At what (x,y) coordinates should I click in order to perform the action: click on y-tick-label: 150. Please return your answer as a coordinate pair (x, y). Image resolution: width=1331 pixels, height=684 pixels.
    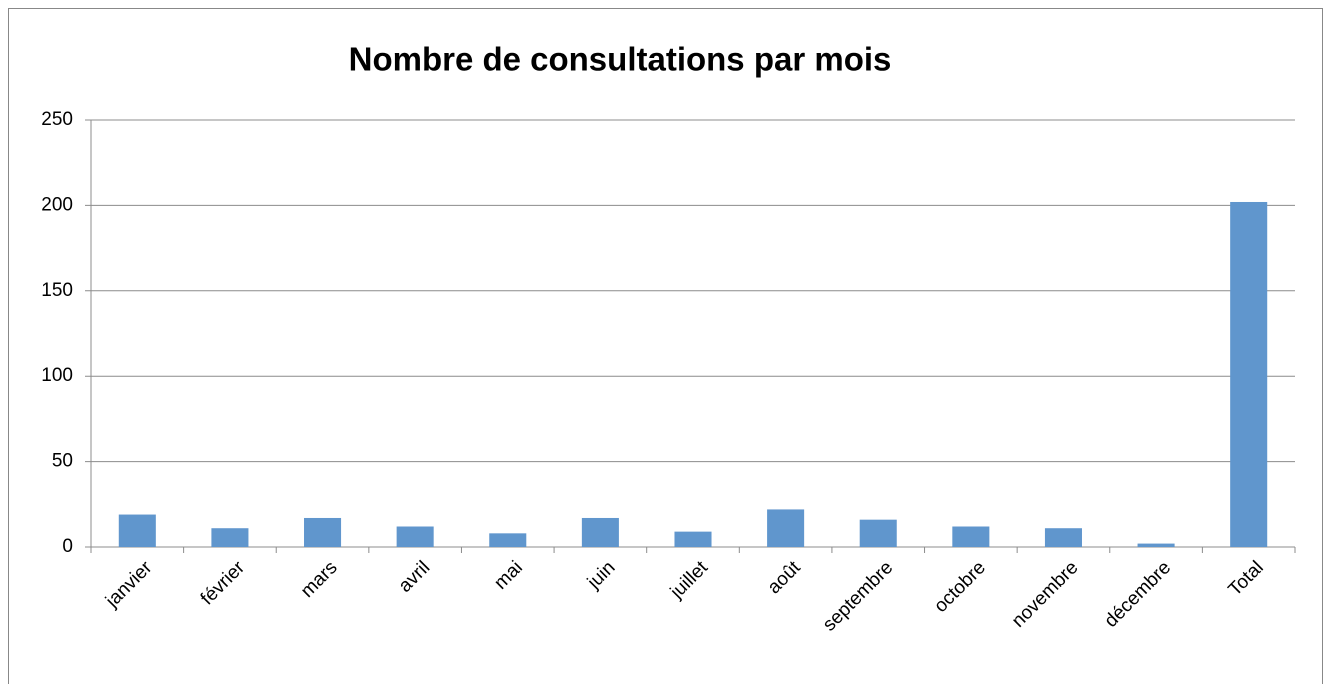
    Looking at the image, I should click on (57, 290).